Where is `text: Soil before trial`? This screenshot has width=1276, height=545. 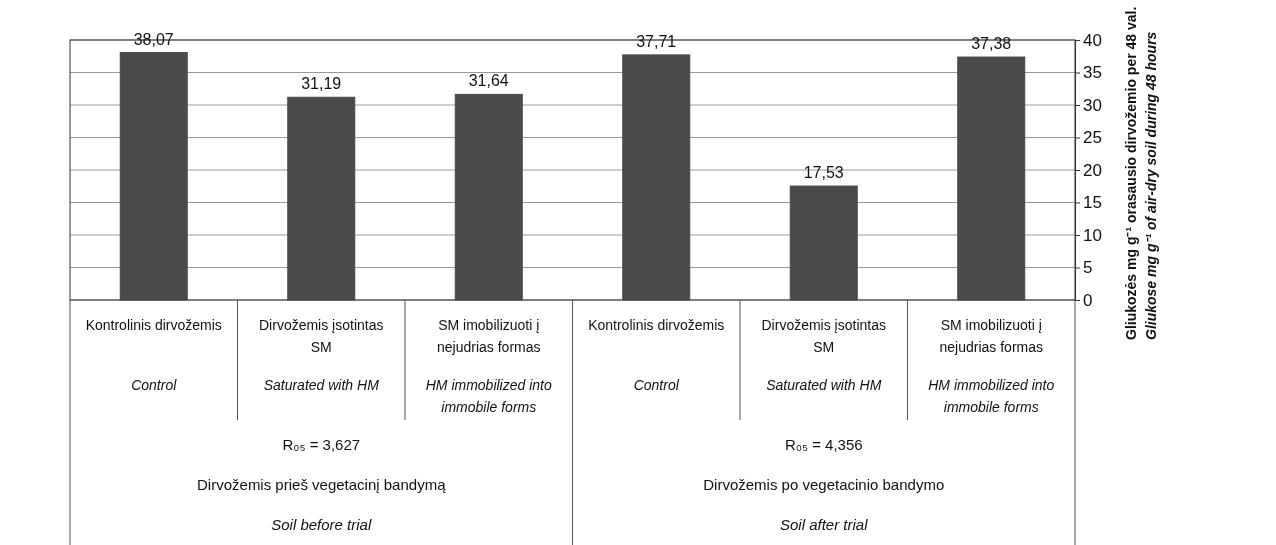
text: Soil before trial is located at coordinates (321, 524).